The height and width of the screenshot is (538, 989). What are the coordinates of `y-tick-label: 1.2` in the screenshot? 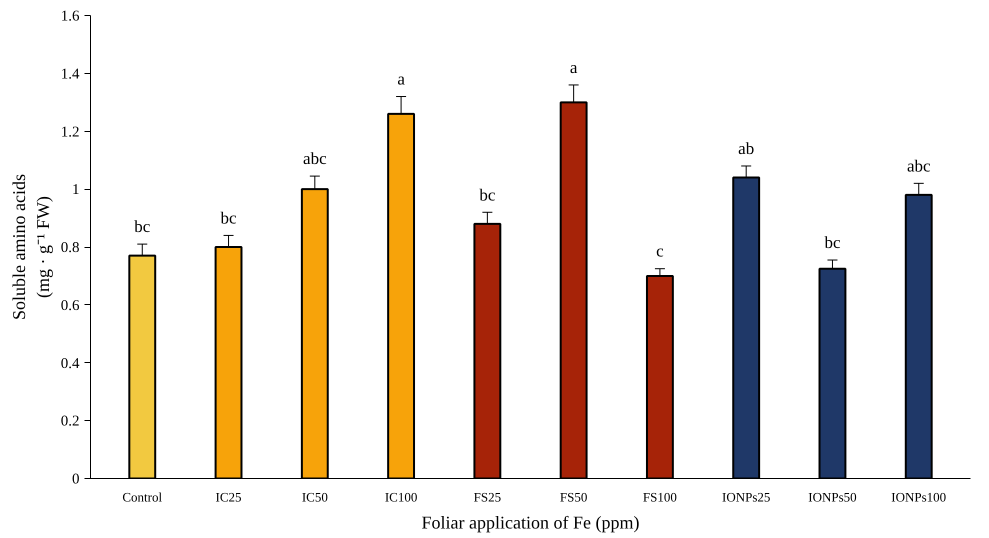 It's located at (70, 132).